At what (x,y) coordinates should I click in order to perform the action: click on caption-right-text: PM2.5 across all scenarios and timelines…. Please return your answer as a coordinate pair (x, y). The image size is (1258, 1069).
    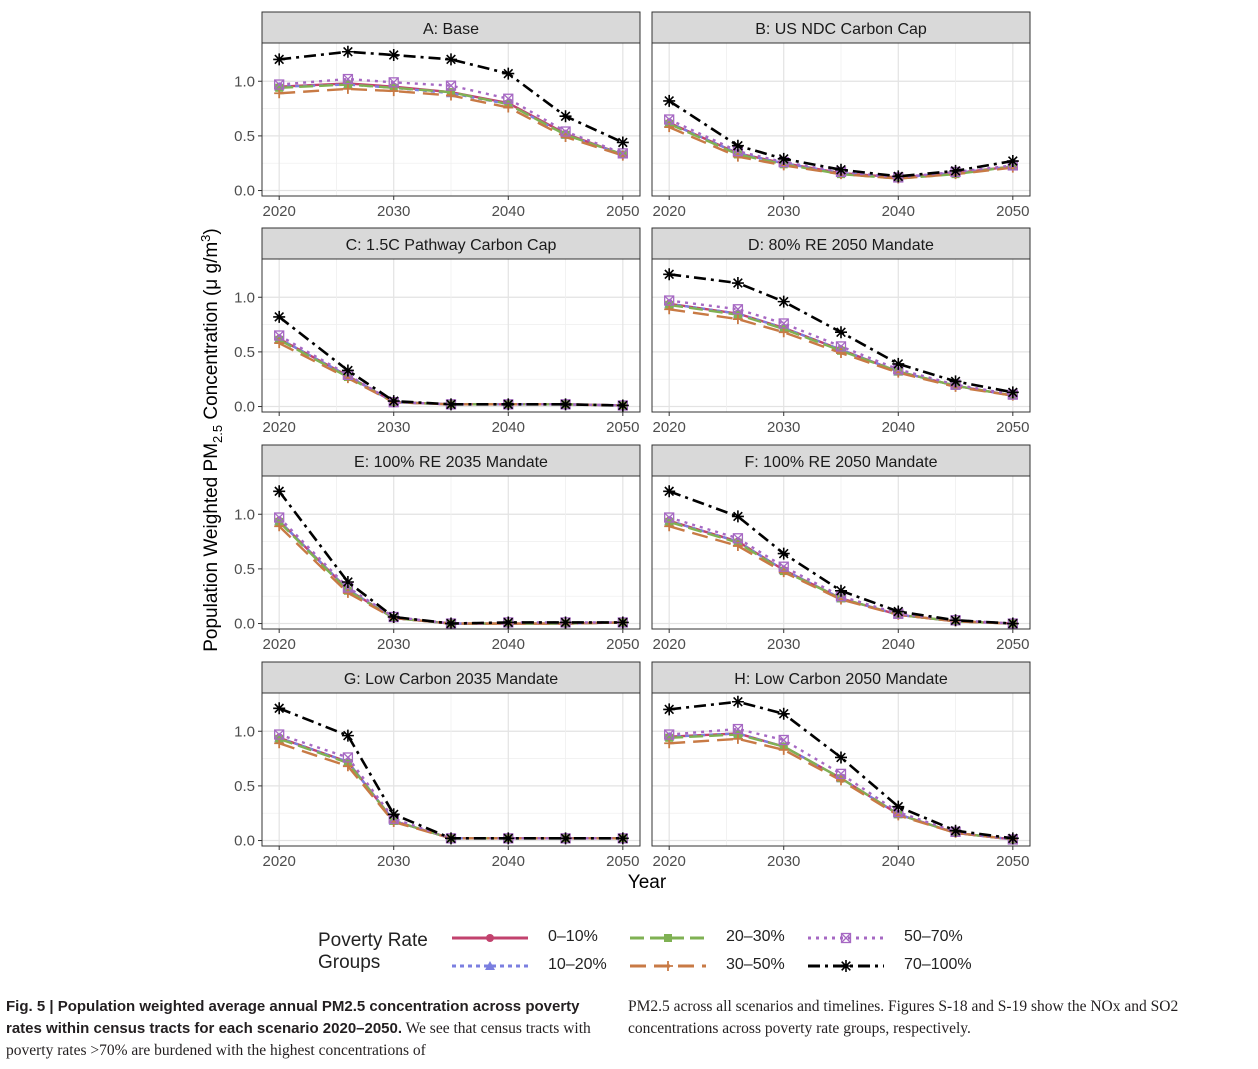
    Looking at the image, I should click on (903, 1017).